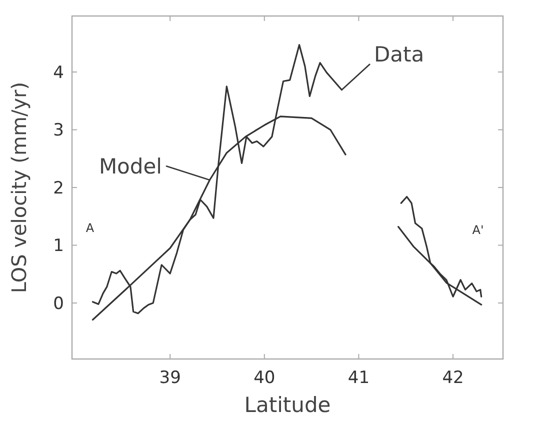  What do you see at coordinates (478, 230) in the screenshot?
I see `annotation: A'` at bounding box center [478, 230].